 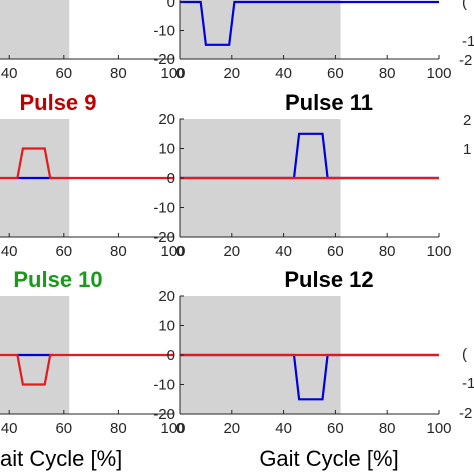 What do you see at coordinates (57, 102) in the screenshot?
I see `panel-title-pulse-9: Pulse 9` at bounding box center [57, 102].